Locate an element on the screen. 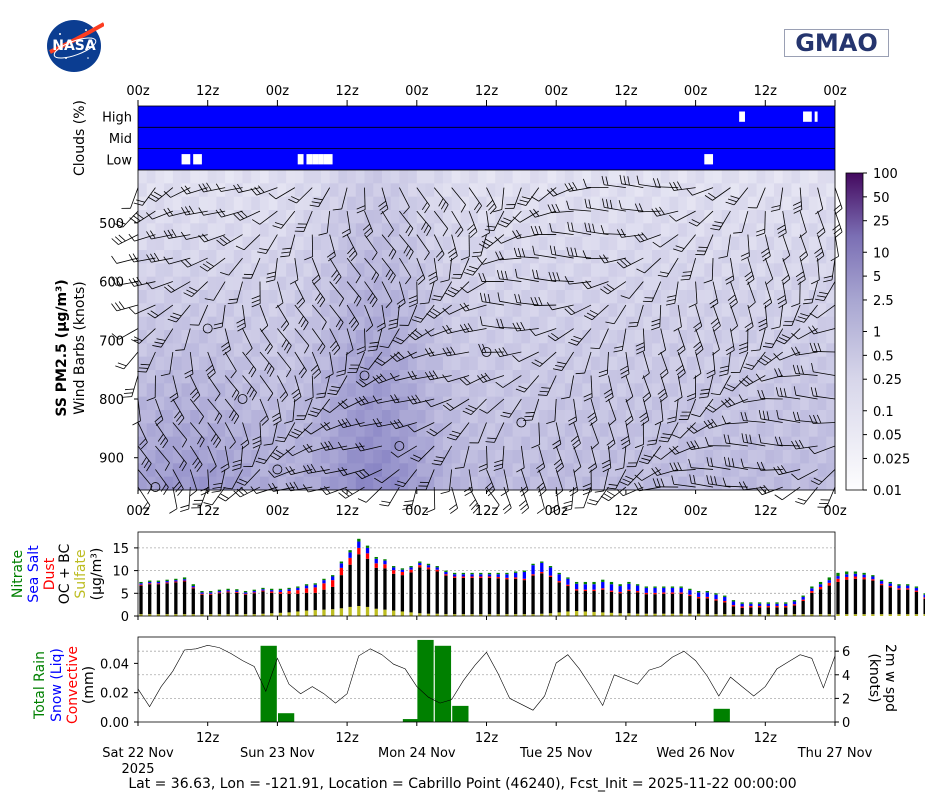 Image resolution: width=925 pixels, height=804 pixels. time-tick-label-top: 12z is located at coordinates (487, 91).